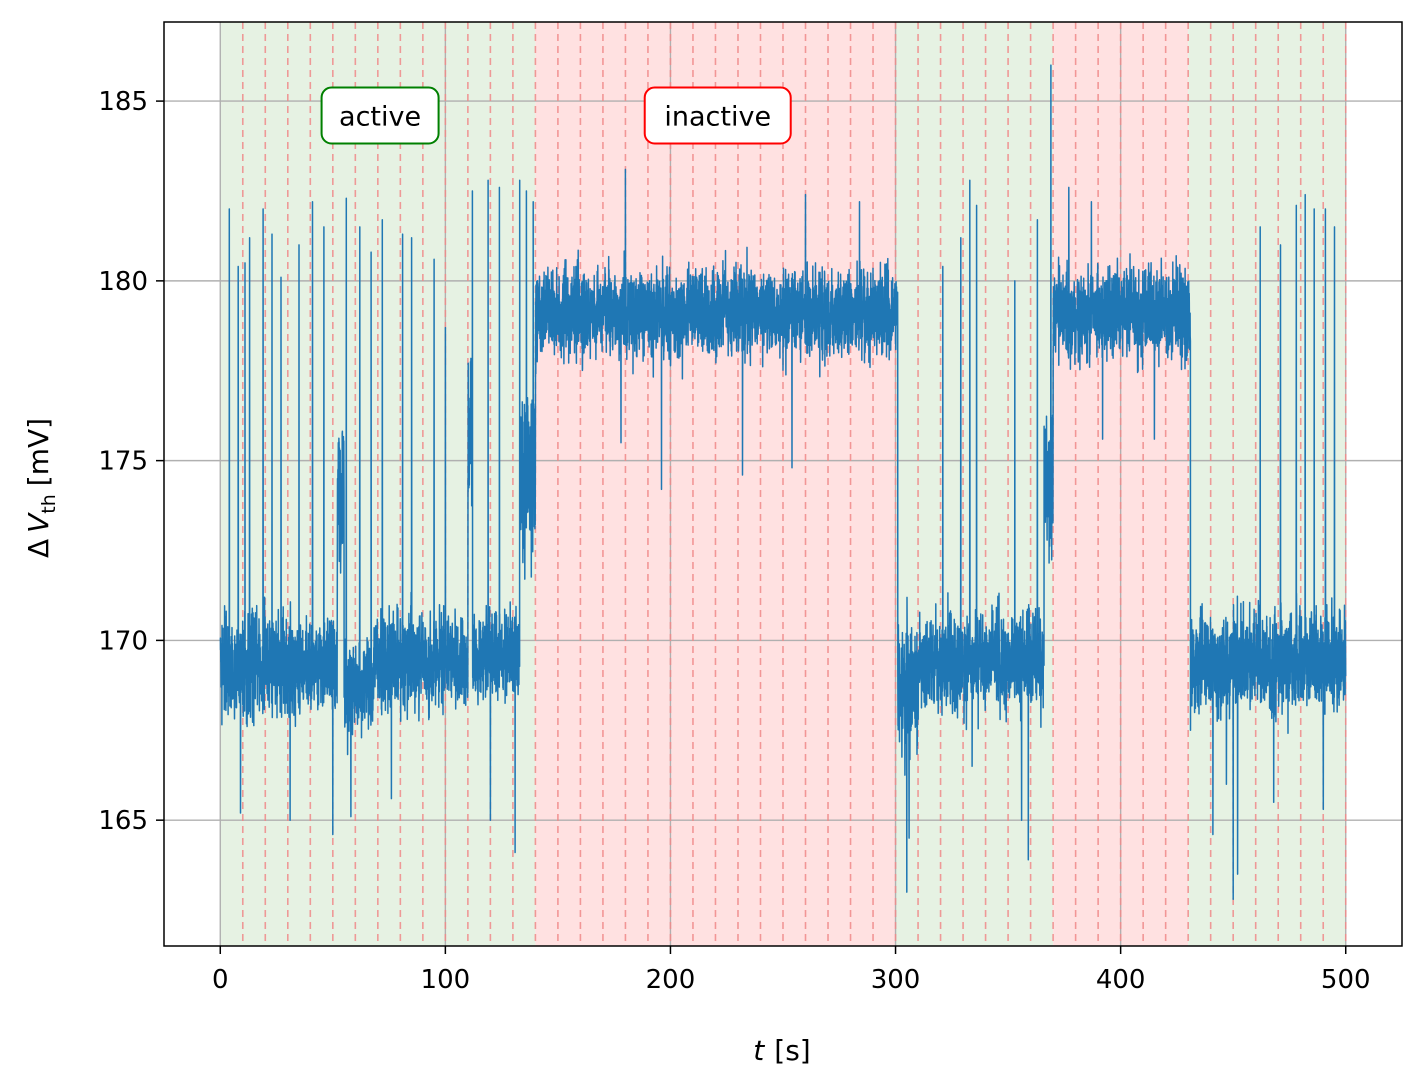 The width and height of the screenshot is (1426, 1087). Describe the element at coordinates (123, 821) in the screenshot. I see `y-tick-label: 165` at that location.